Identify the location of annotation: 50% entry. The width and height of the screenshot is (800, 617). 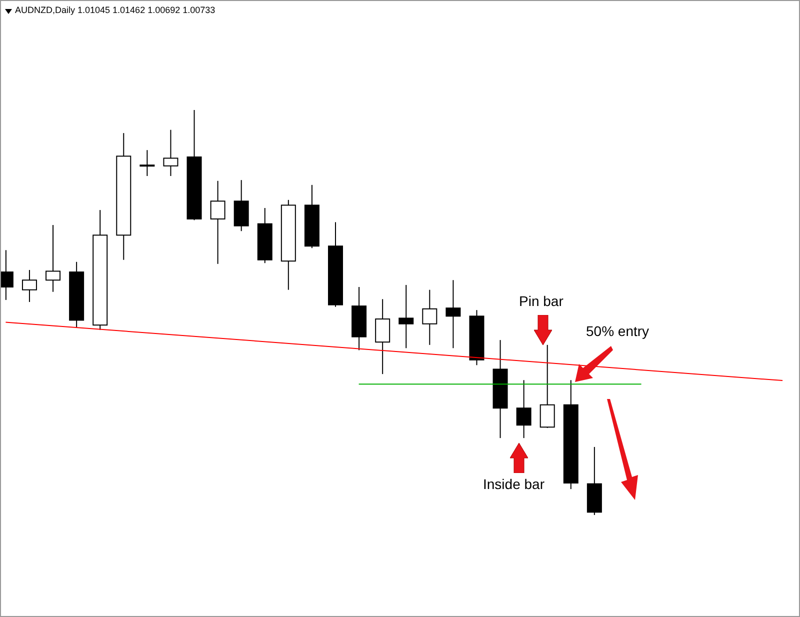
(618, 331).